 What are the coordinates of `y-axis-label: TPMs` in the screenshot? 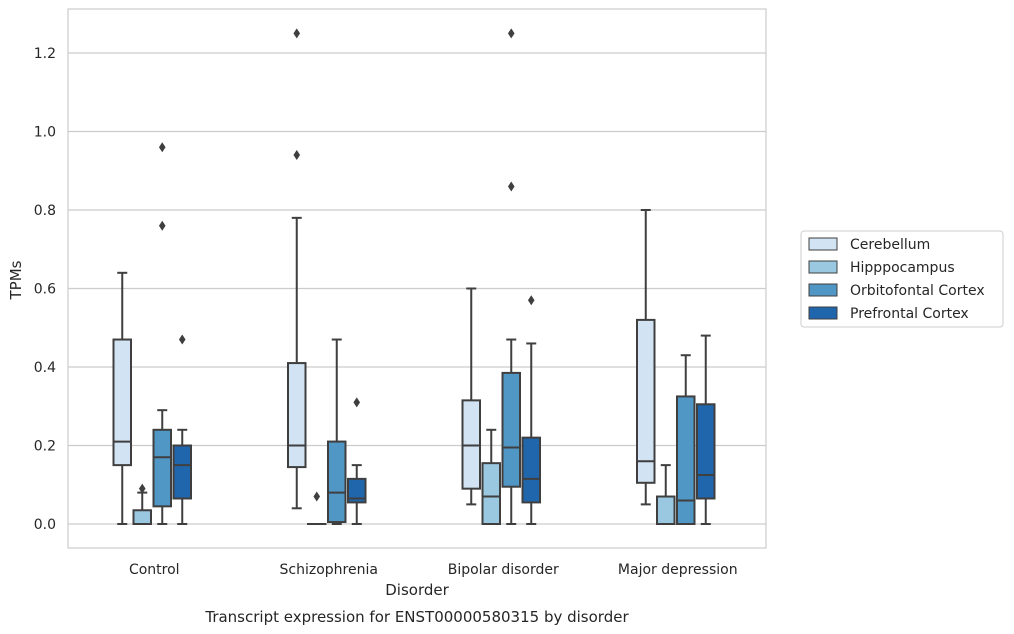 It's located at (16, 280).